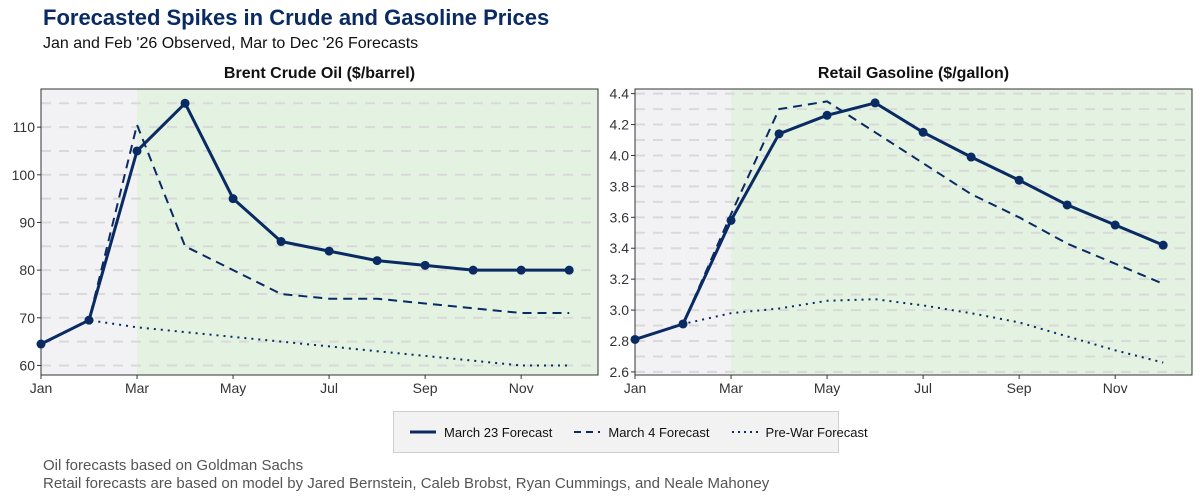 The width and height of the screenshot is (1200, 500). I want to click on y-tick-label: 3.6, so click(620, 217).